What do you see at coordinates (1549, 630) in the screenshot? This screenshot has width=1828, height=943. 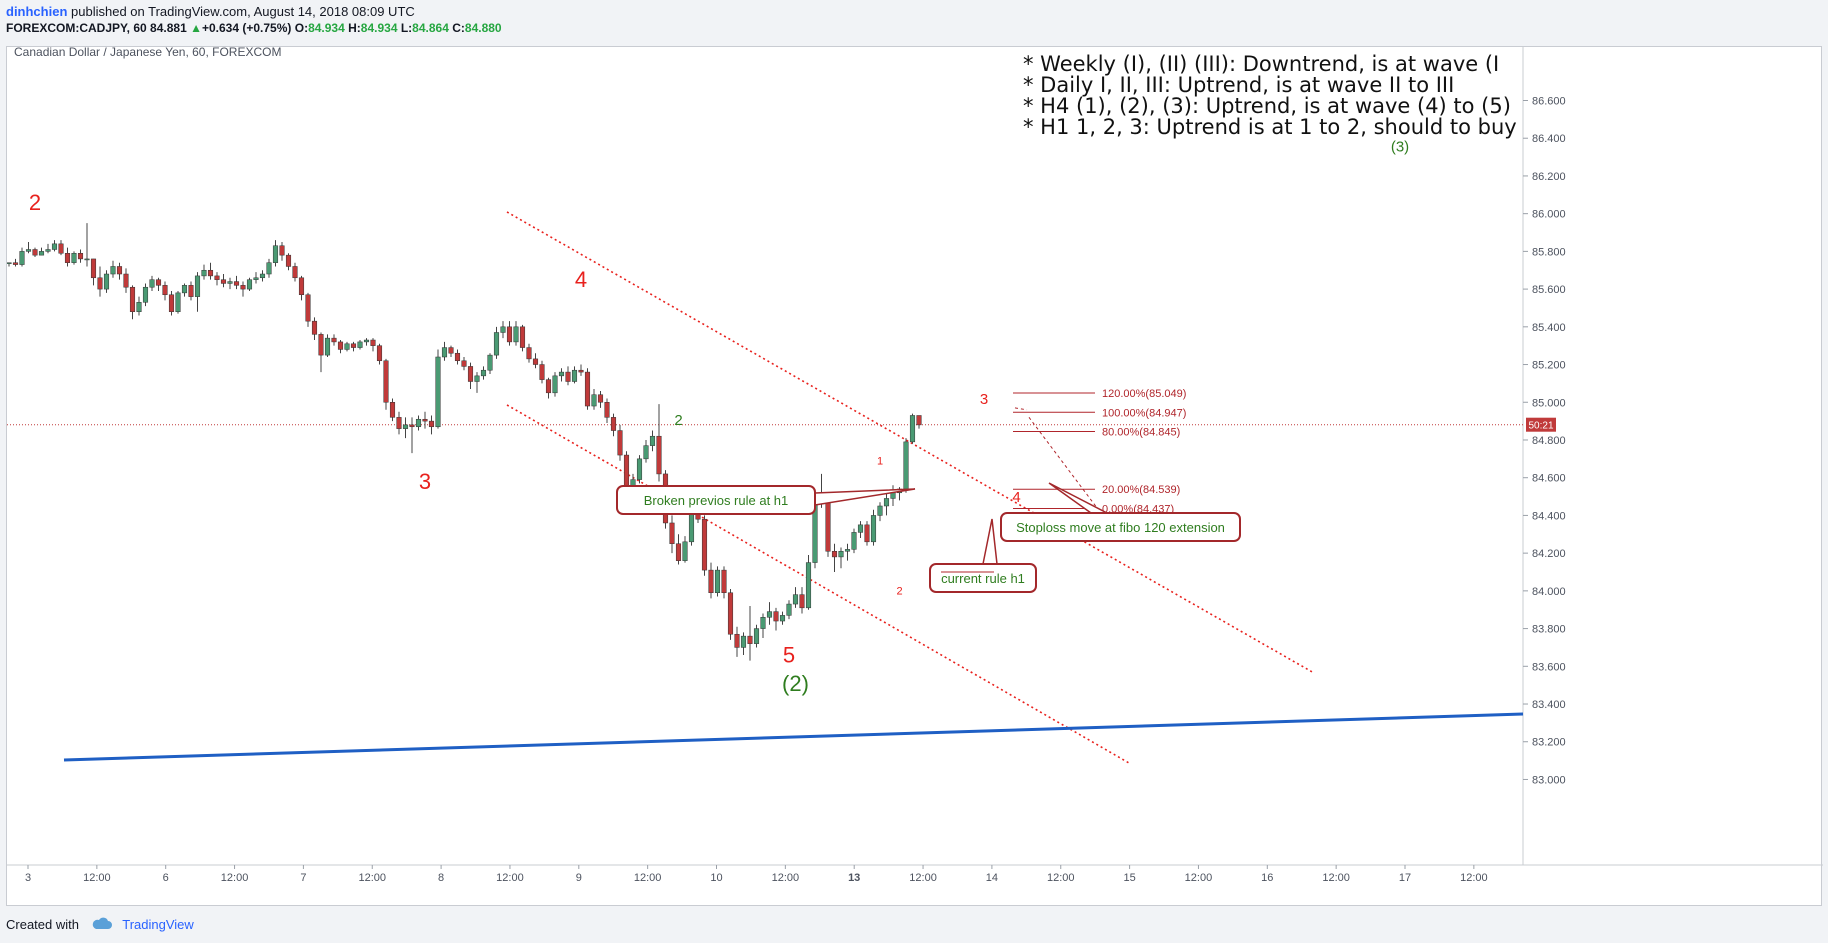 I see `price-tick-label: 83.800` at bounding box center [1549, 630].